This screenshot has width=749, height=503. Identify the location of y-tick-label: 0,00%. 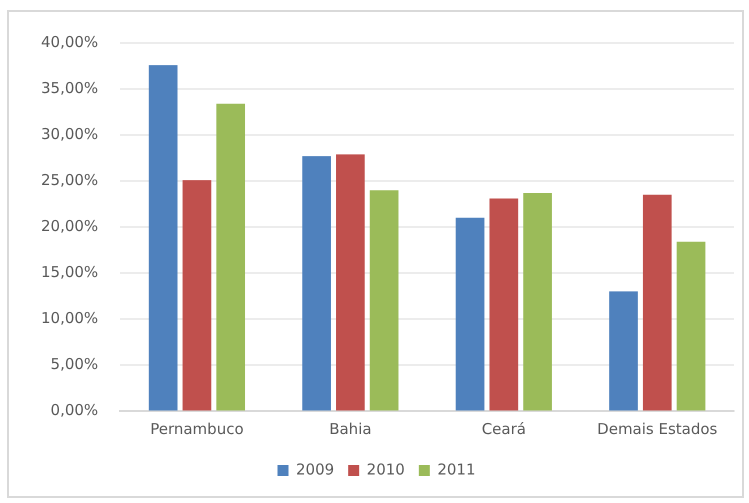
(74, 409).